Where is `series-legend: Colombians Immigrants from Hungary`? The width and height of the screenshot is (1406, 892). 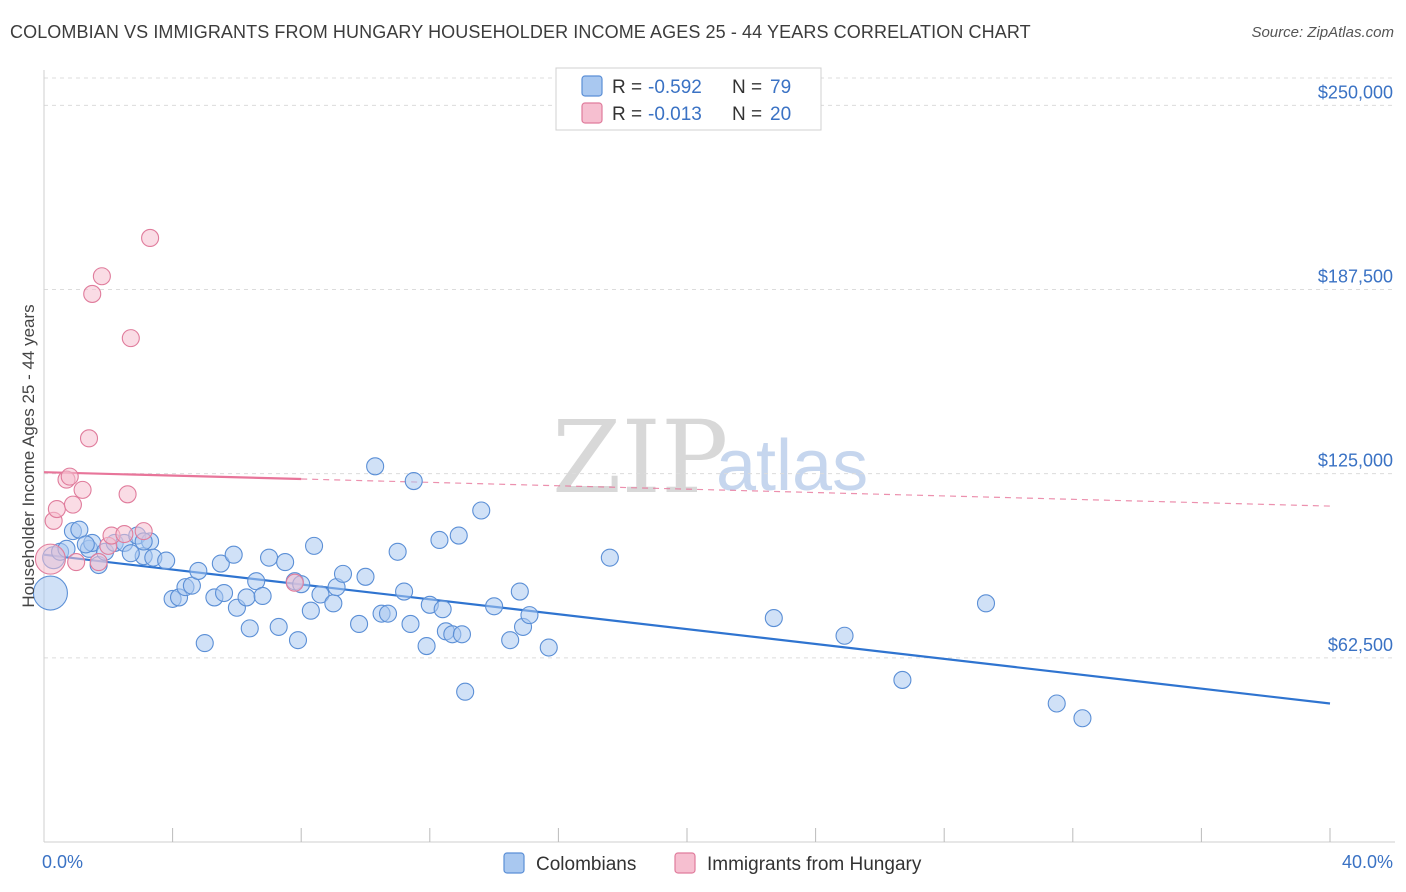
series-legend: Colombians Immigrants from Hungary is located at coordinates (712, 863).